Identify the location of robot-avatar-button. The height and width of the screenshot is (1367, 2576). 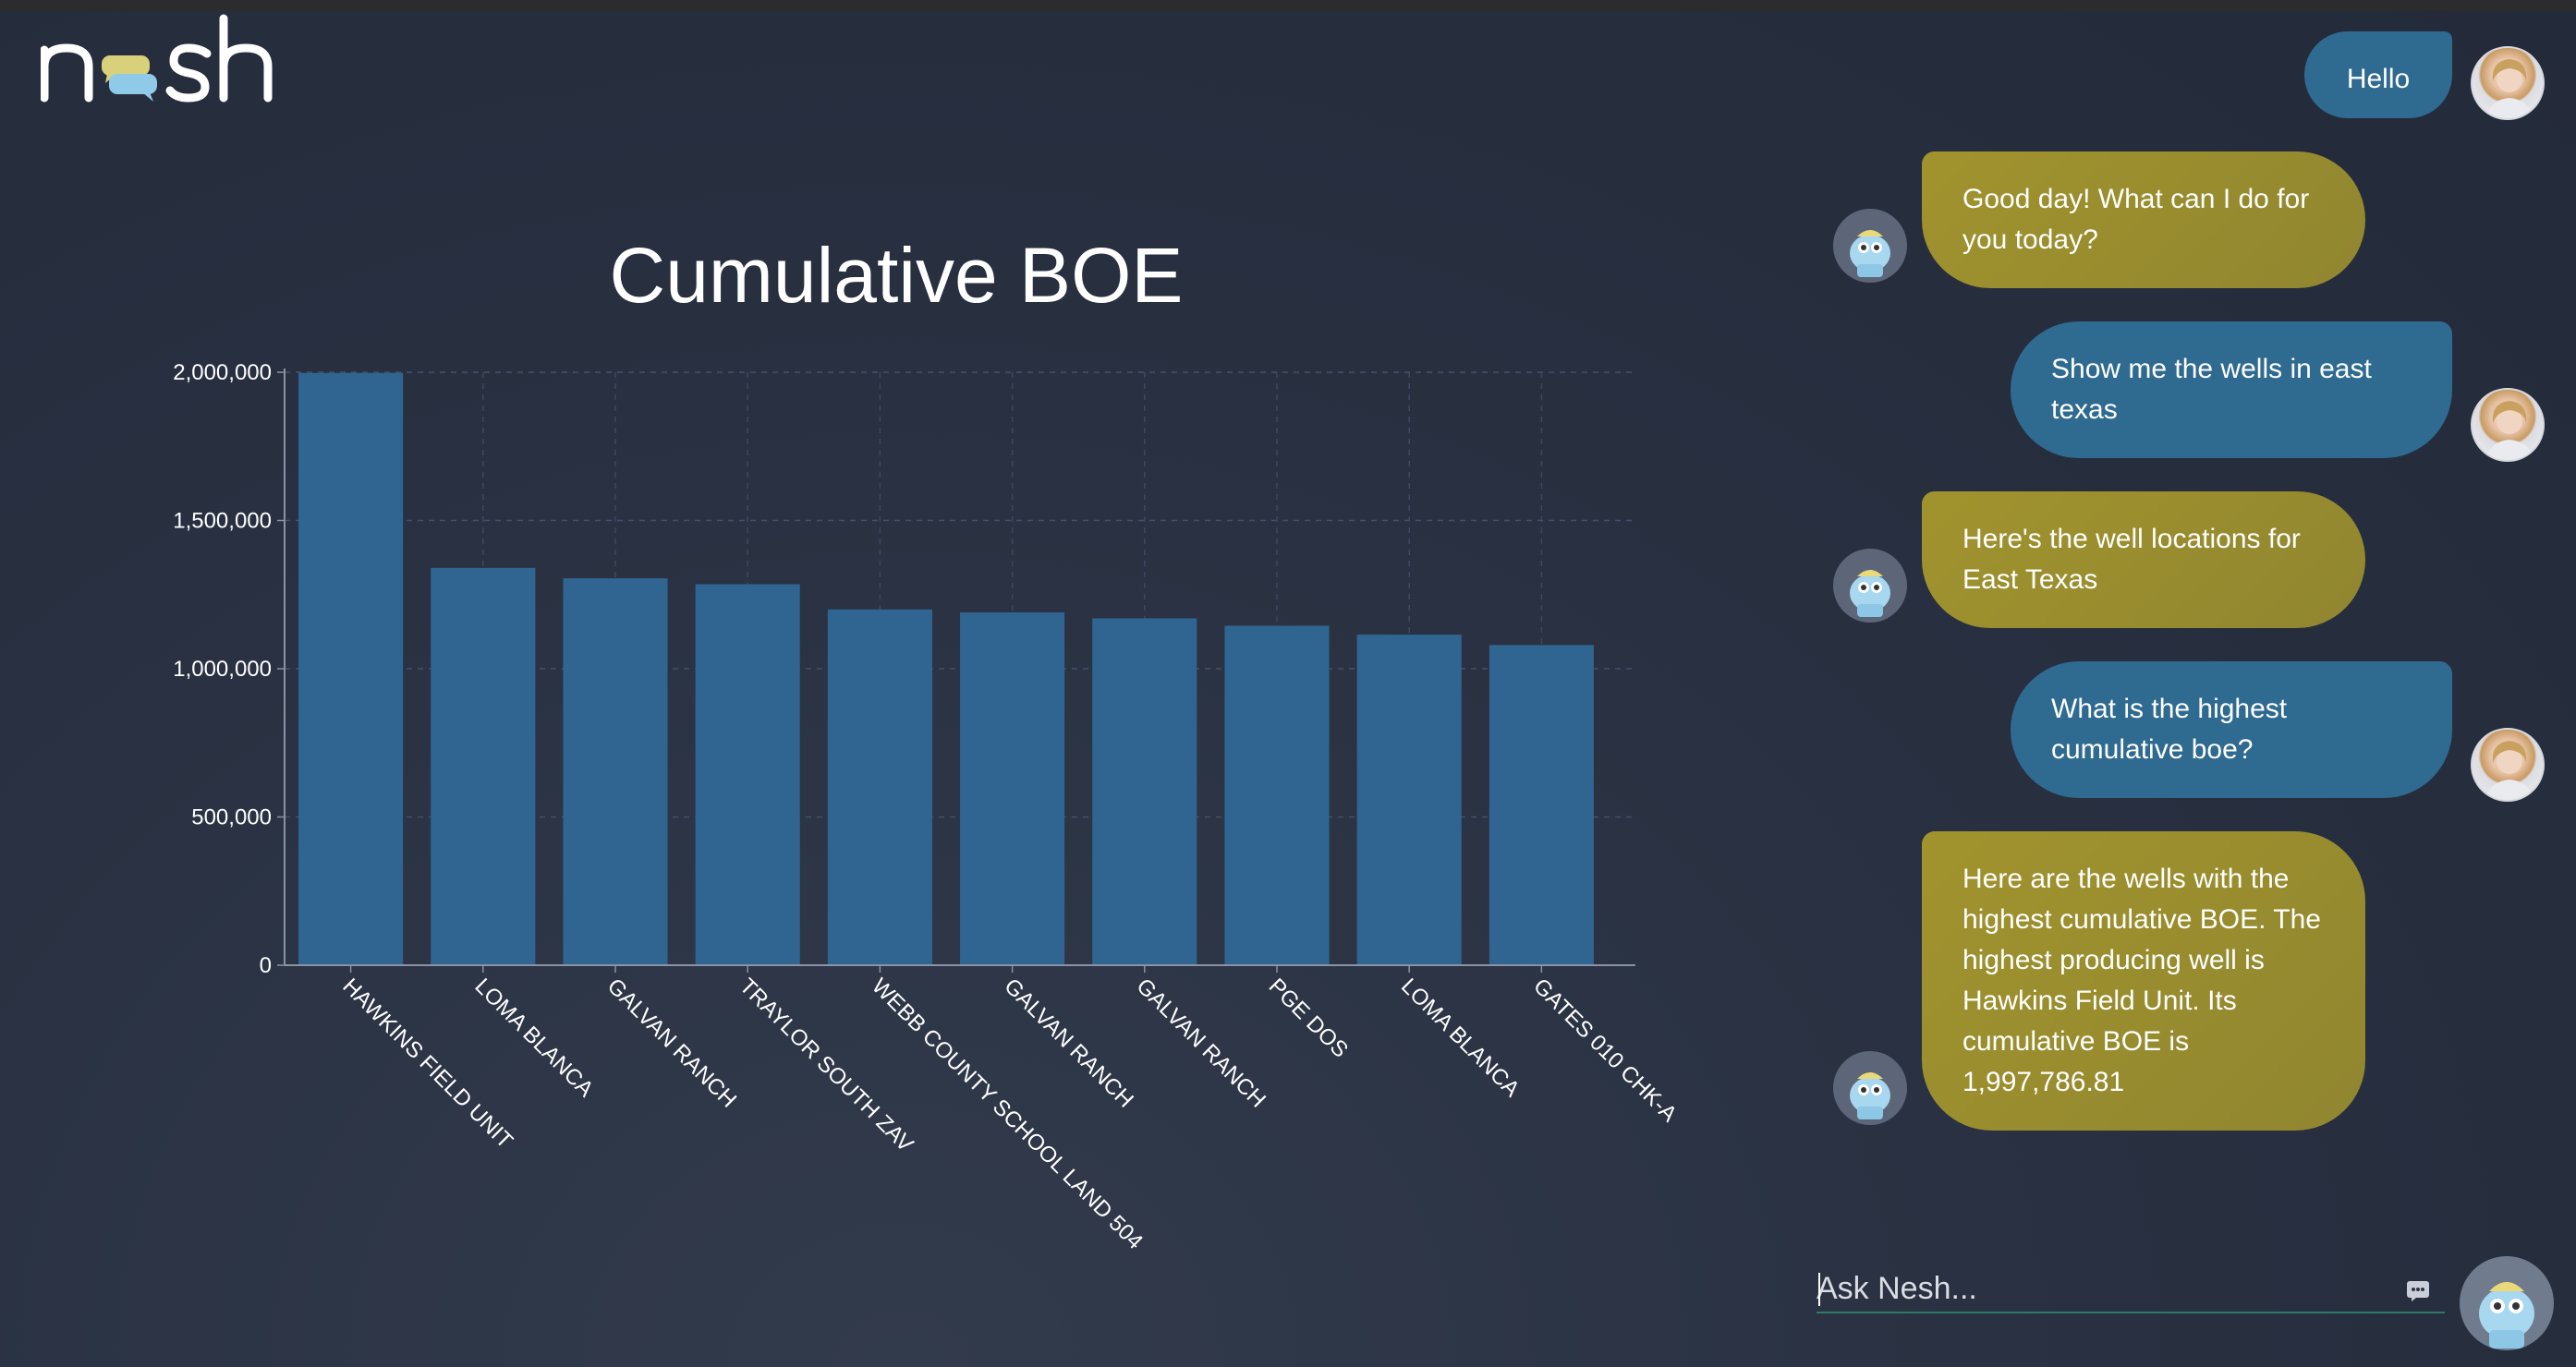
(2507, 1303).